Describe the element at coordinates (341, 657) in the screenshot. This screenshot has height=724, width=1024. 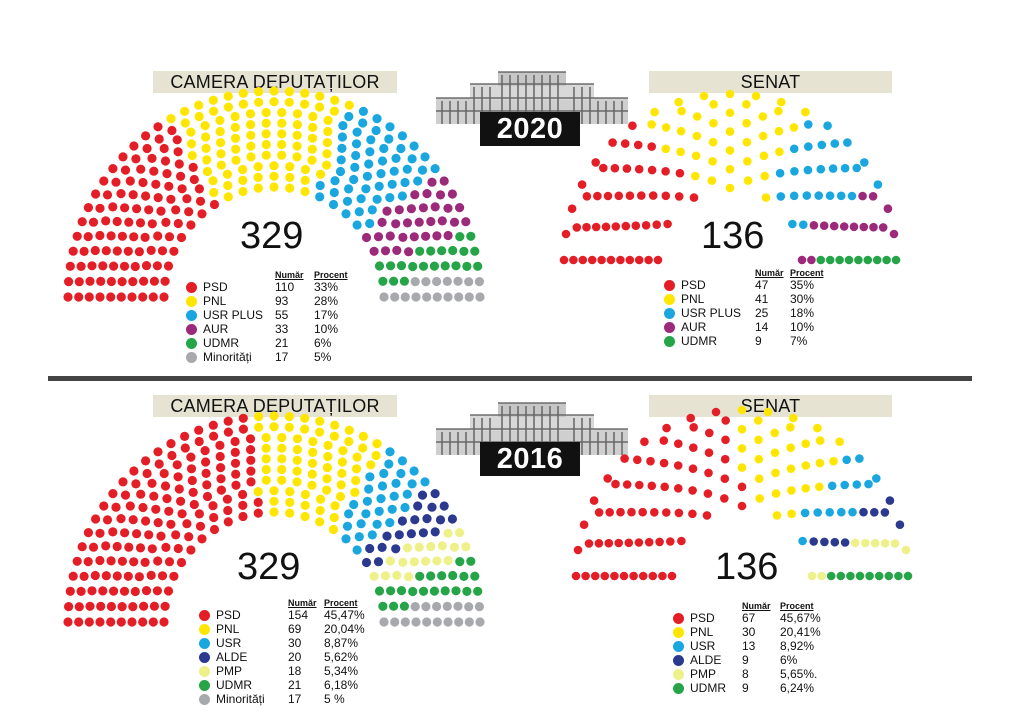
I see `legend-party-percent: 5,62%` at that location.